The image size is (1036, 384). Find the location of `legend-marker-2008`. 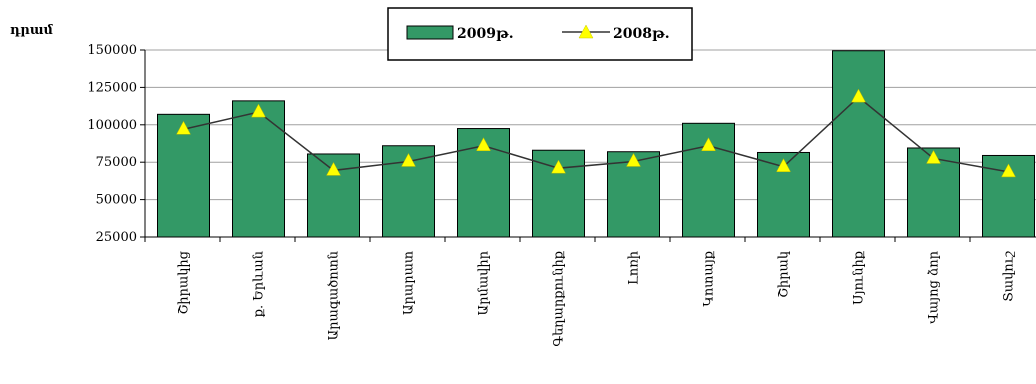

legend-marker-2008 is located at coordinates (586, 31).